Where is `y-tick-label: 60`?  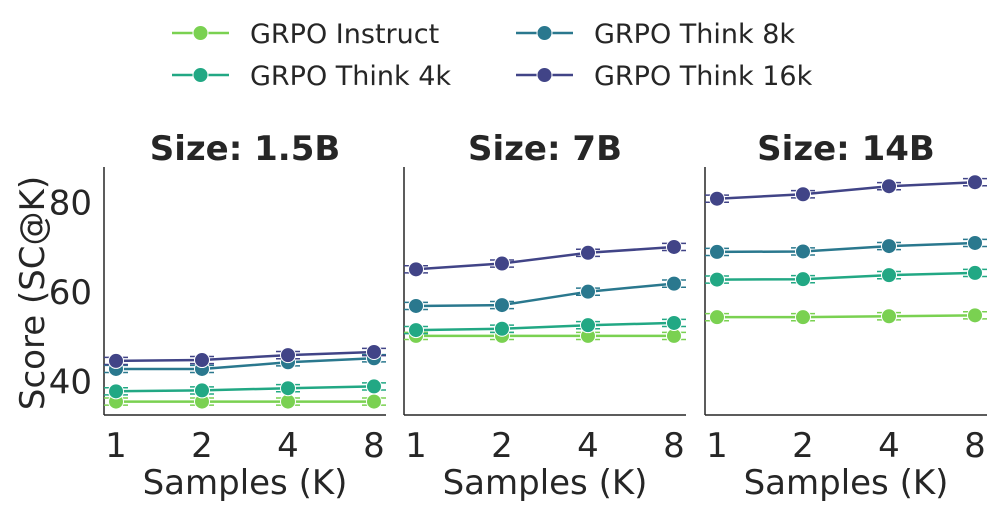 y-tick-label: 60 is located at coordinates (70, 293).